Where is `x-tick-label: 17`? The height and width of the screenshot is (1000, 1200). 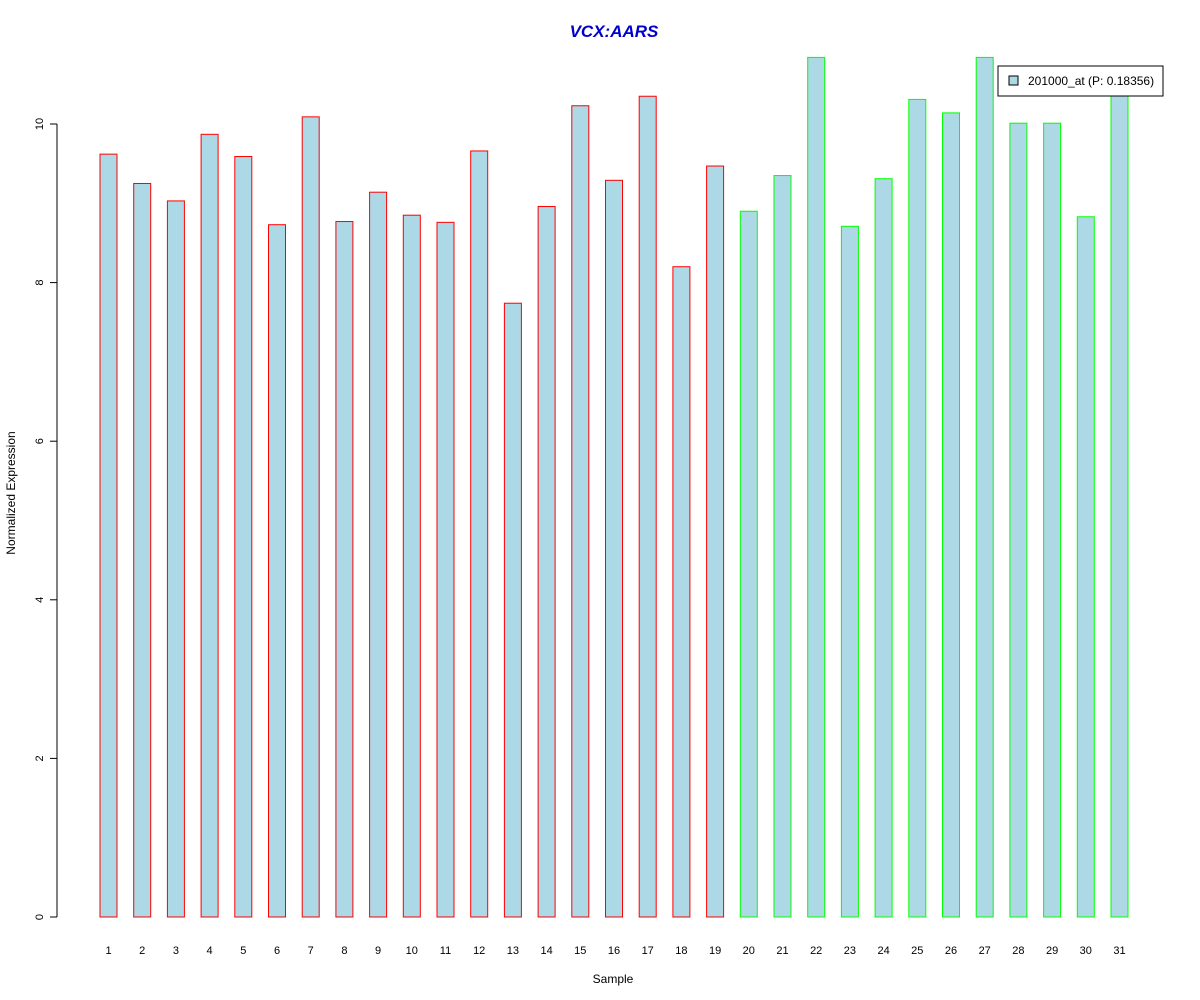
x-tick-label: 17 is located at coordinates (648, 951).